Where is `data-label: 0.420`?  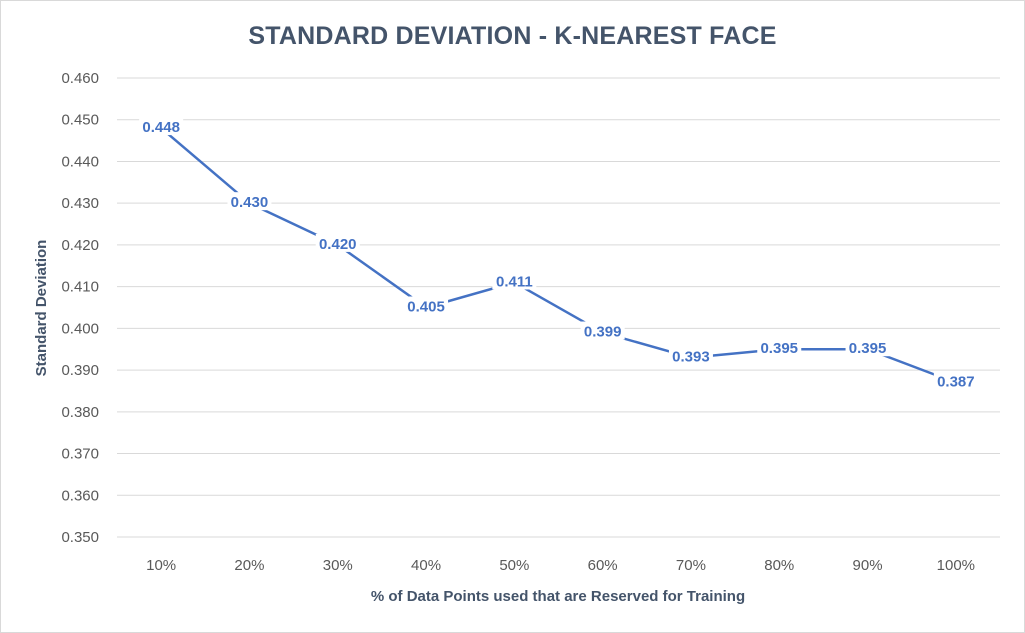 data-label: 0.420 is located at coordinates (338, 244).